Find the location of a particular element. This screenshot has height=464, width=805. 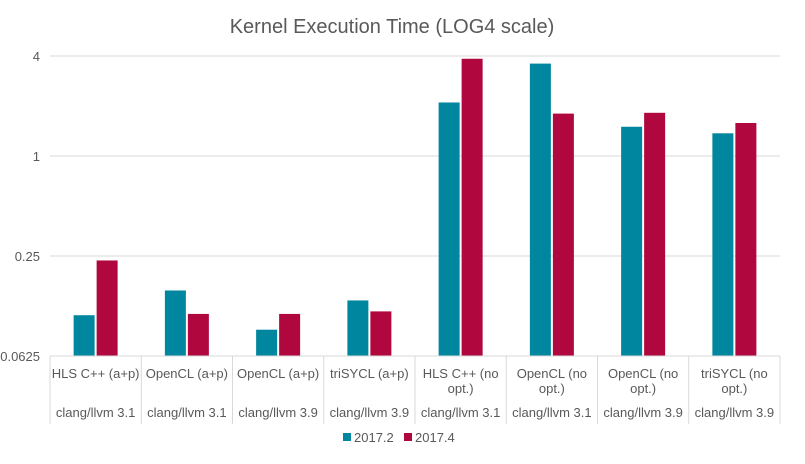

legend-label: 2017.4 is located at coordinates (435, 437).